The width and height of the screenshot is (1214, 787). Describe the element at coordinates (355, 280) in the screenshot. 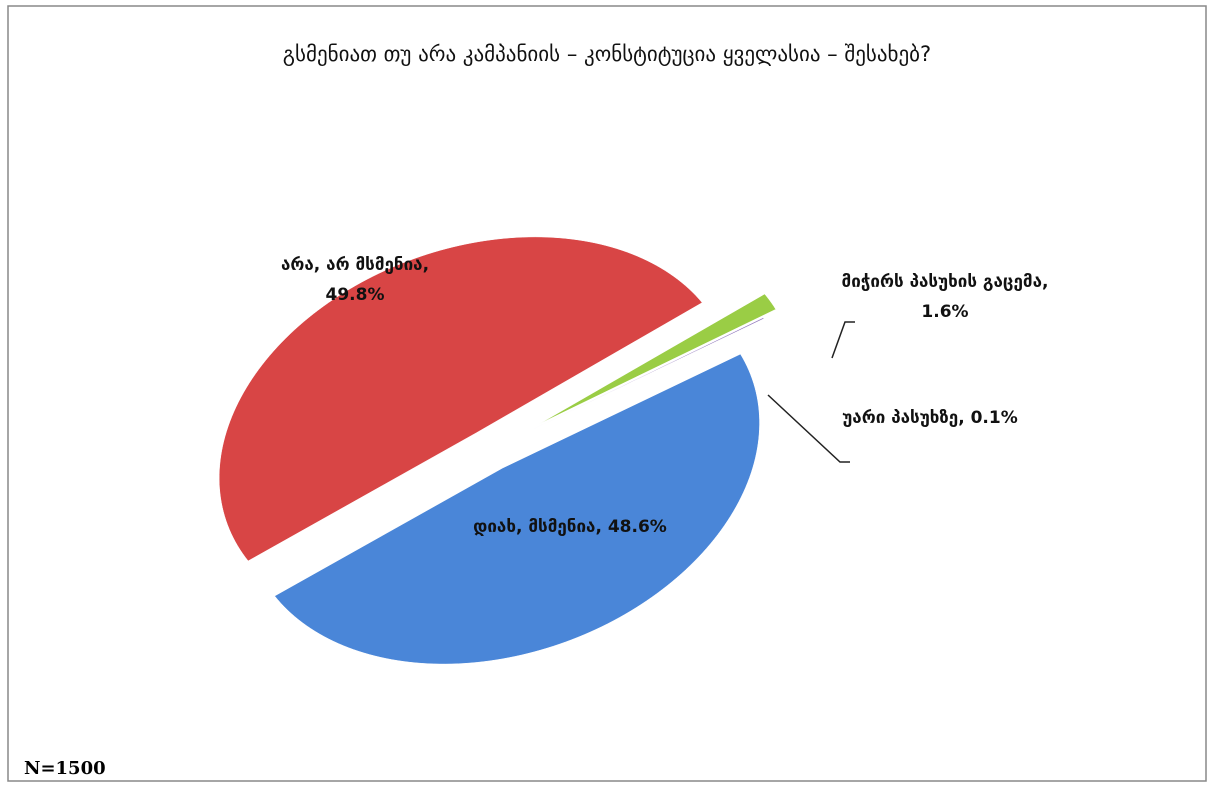

I see `data-label: არა, არ მსმენია, 49.8%` at that location.